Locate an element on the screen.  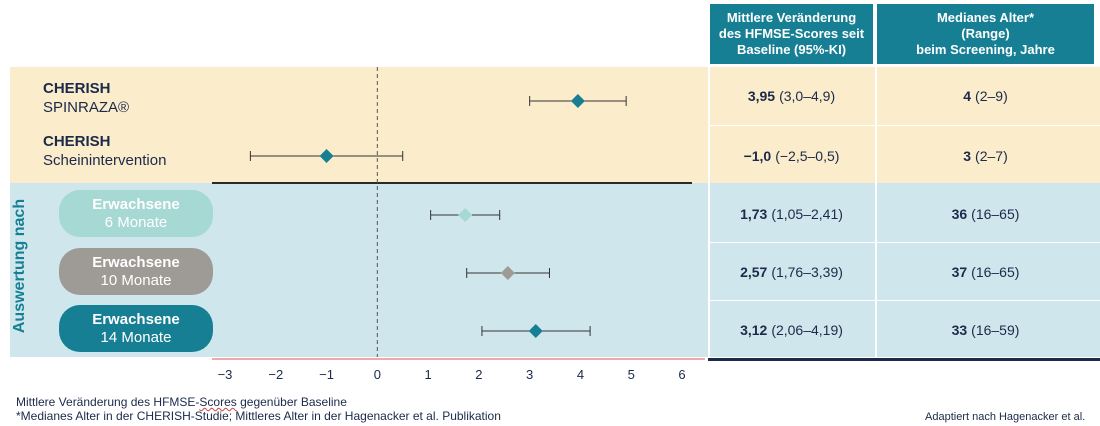
pill-14-months: Erwachsene 14 Monate is located at coordinates (136, 328).